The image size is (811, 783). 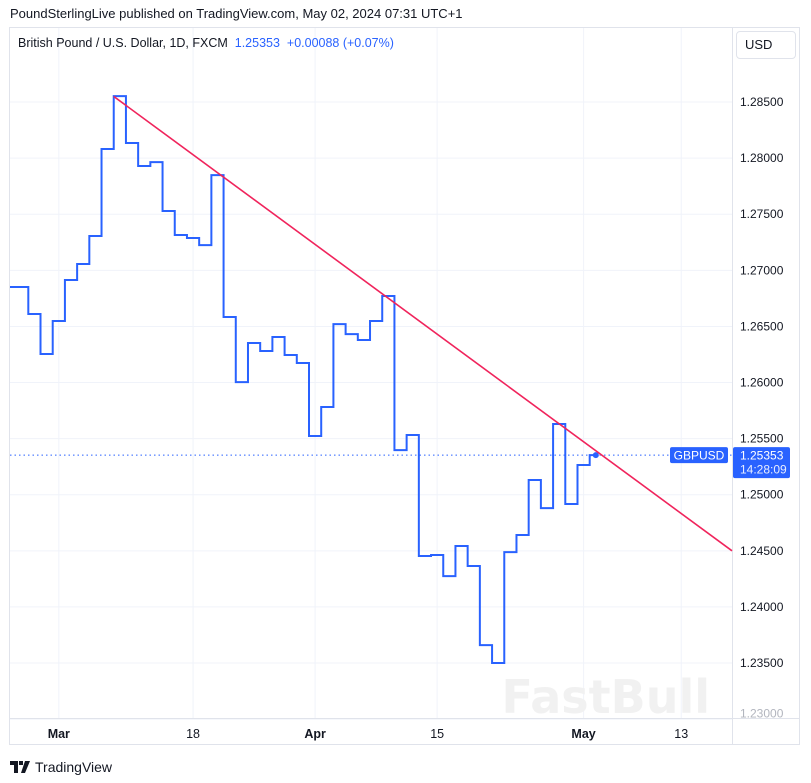 What do you see at coordinates (762, 714) in the screenshot?
I see `price-axis-label: 1.23000` at bounding box center [762, 714].